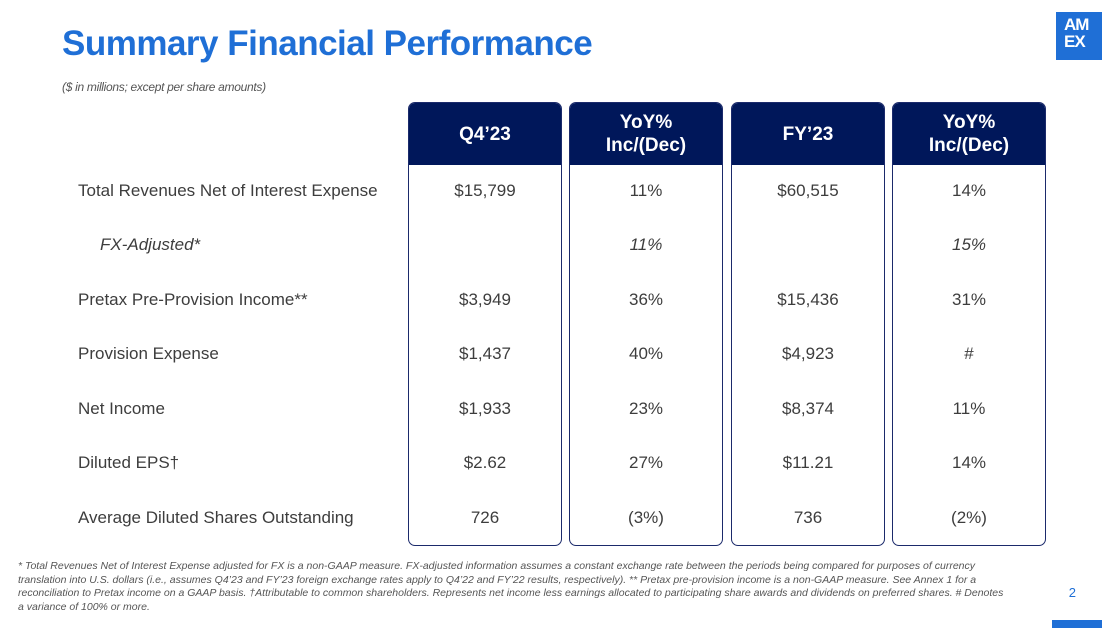 This screenshot has height=628, width=1102. I want to click on column-header-text: Q4’23, so click(485, 134).